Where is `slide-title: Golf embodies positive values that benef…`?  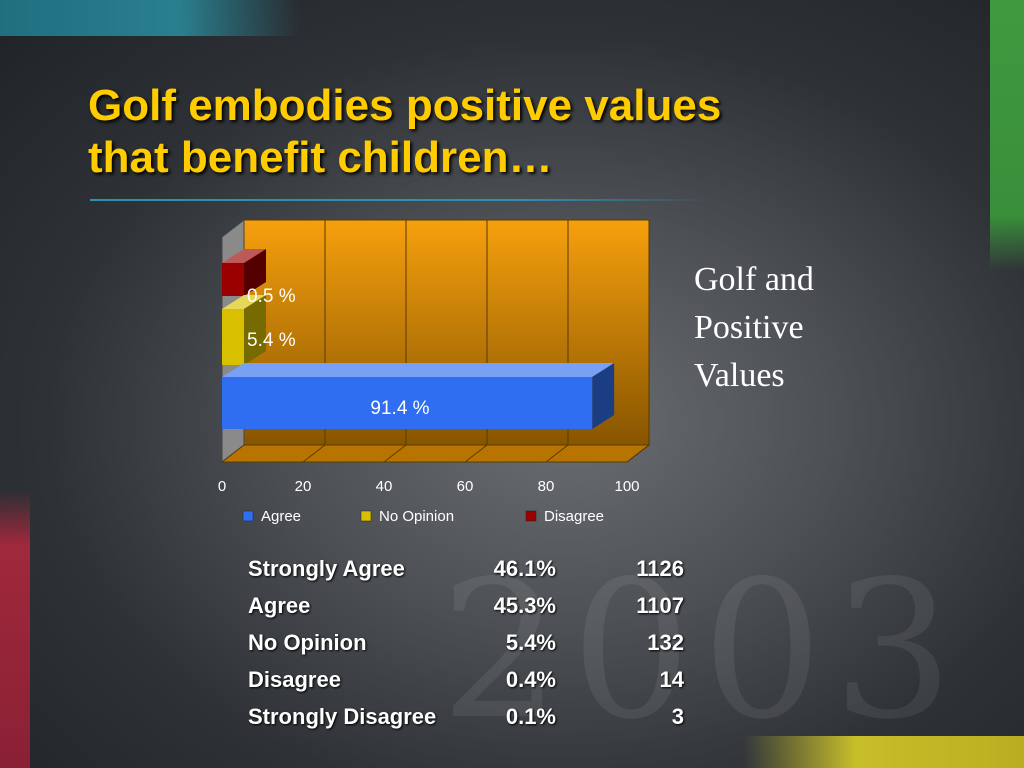 slide-title: Golf embodies positive values that benef… is located at coordinates (498, 132).